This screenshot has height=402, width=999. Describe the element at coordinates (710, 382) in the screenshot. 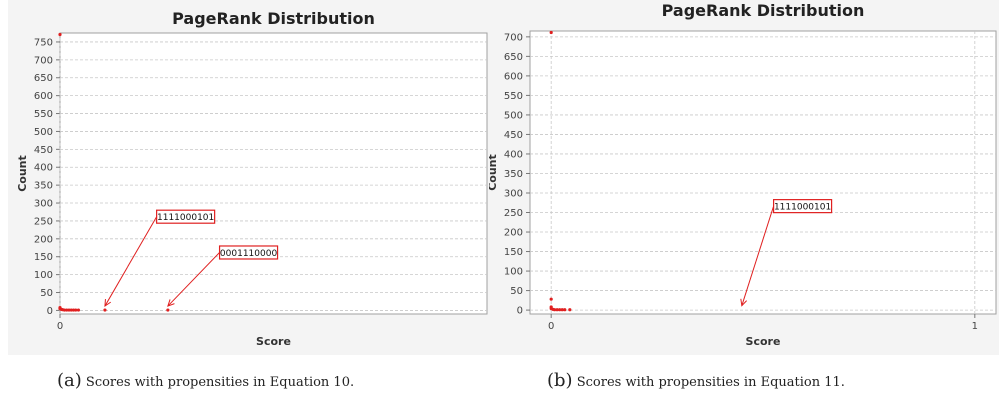

I see `caption-b-text: Scores with propensities in Equation 11.` at that location.